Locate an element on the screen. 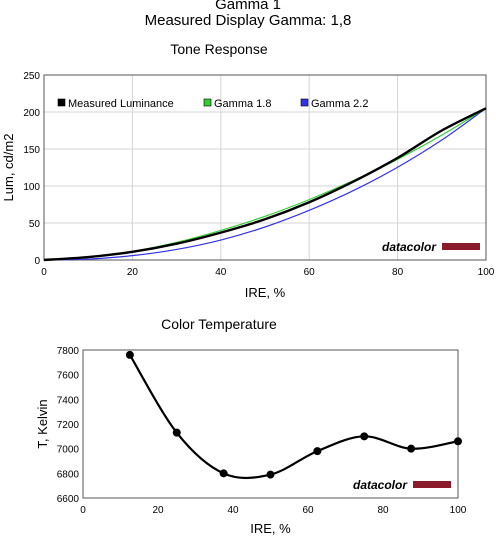  y-axis-label: T, Kelvin is located at coordinates (42, 423).